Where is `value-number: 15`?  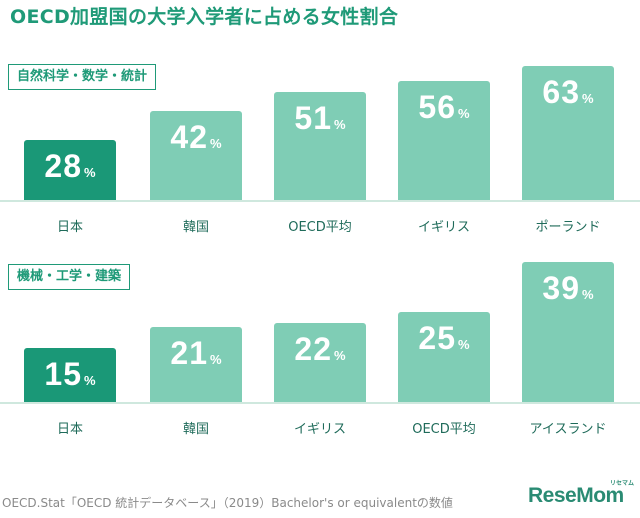 value-number: 15 is located at coordinates (63, 374).